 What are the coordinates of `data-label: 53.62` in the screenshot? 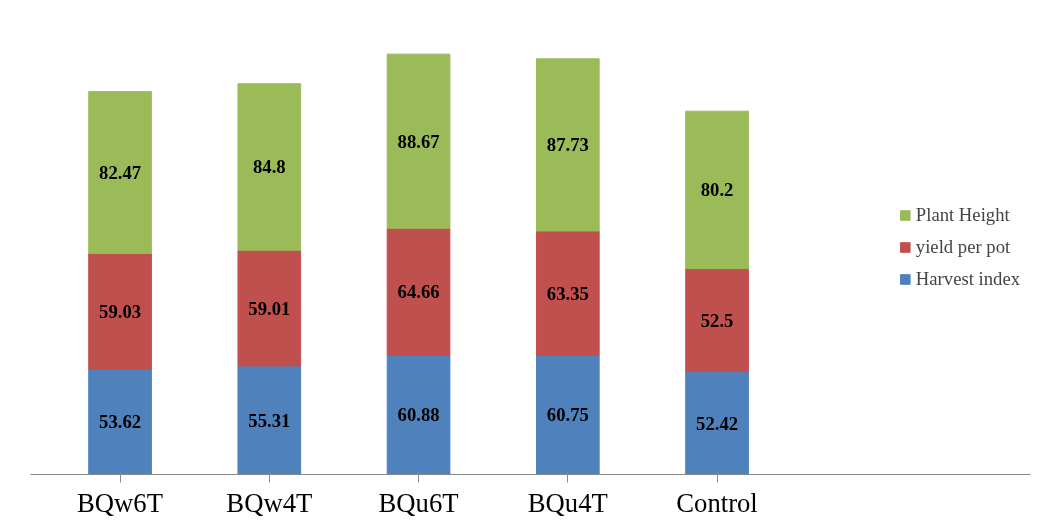 It's located at (120, 422).